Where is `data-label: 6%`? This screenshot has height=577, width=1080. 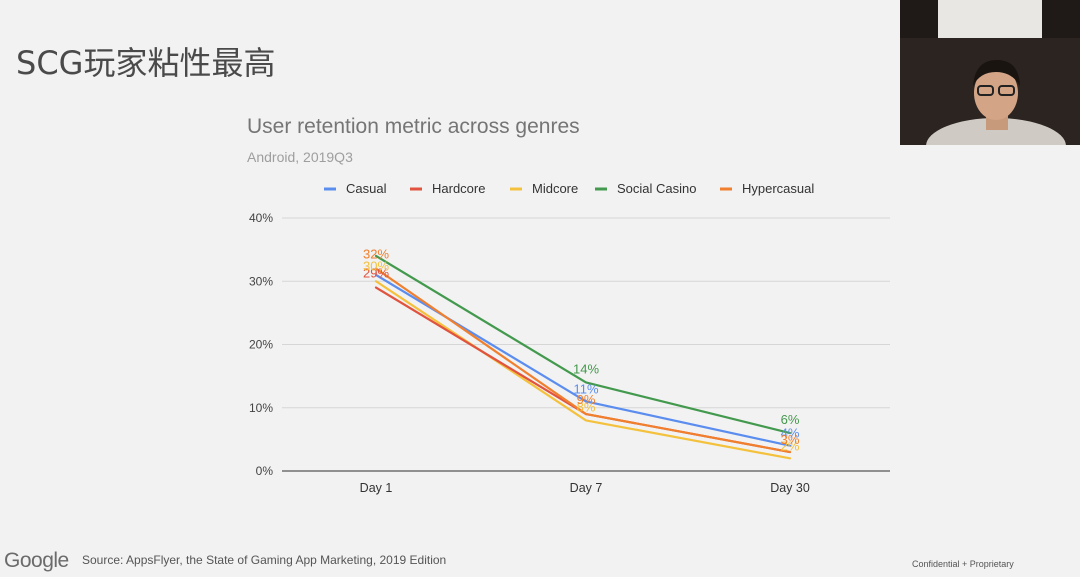 data-label: 6% is located at coordinates (790, 419).